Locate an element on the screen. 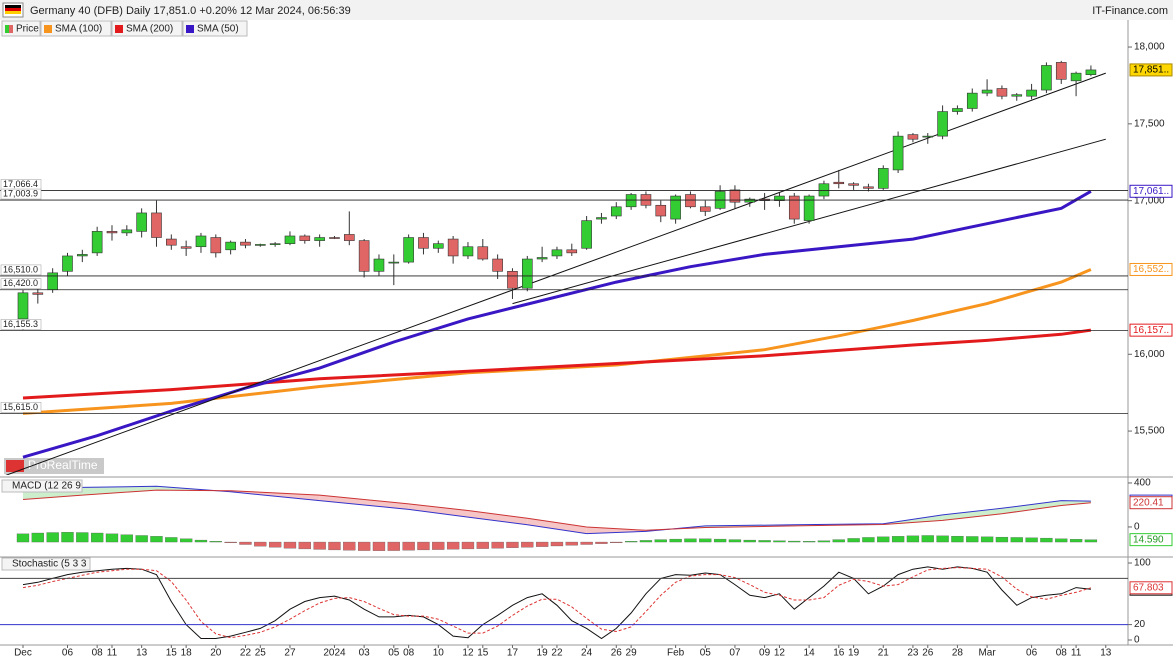  watermark: ProRealTime is located at coordinates (63, 465).